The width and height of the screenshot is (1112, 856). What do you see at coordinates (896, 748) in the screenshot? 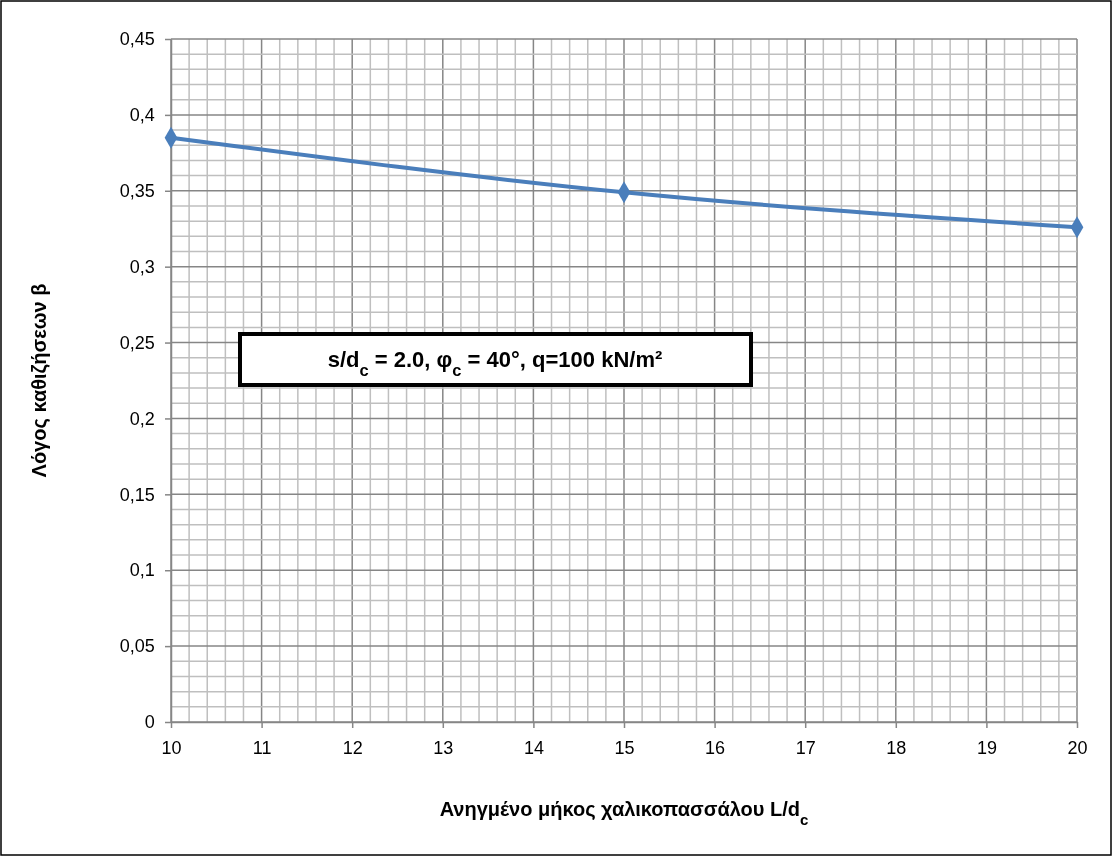
I see `x-tick-label: 18` at bounding box center [896, 748].